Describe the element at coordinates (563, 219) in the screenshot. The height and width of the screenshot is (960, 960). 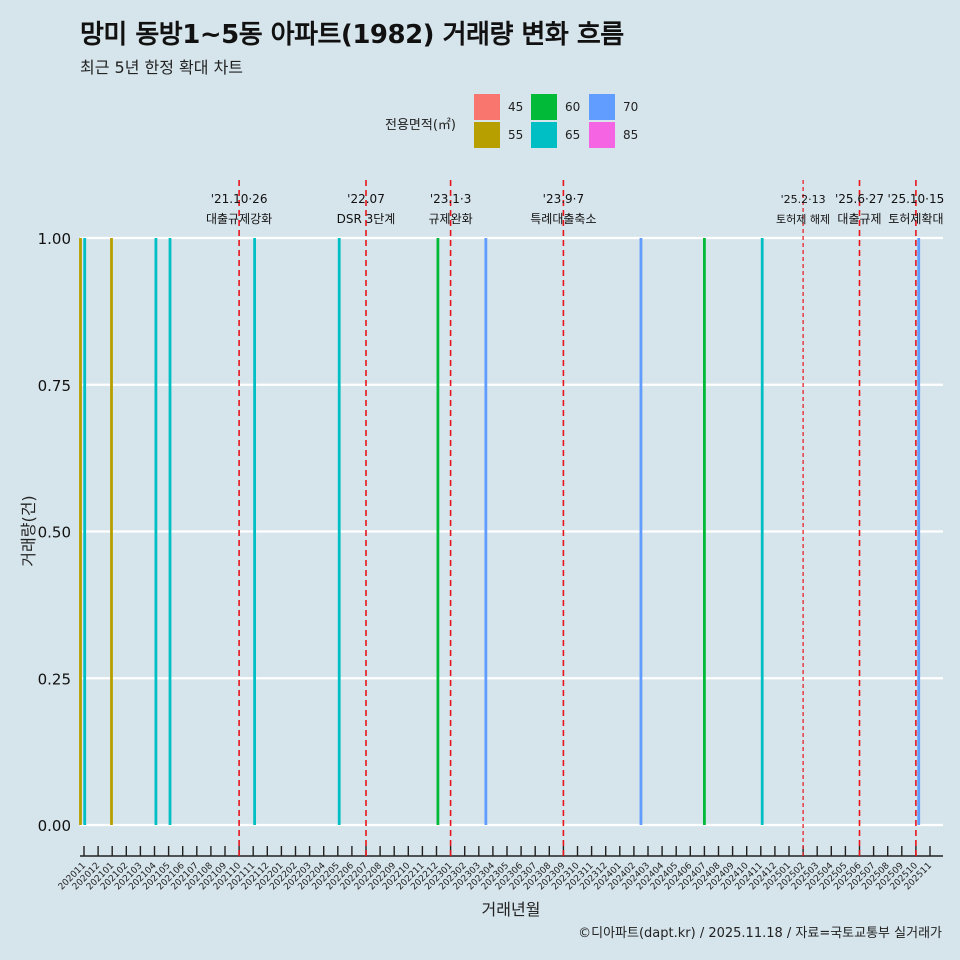
I see `event-name-label: 특례대출축소` at that location.